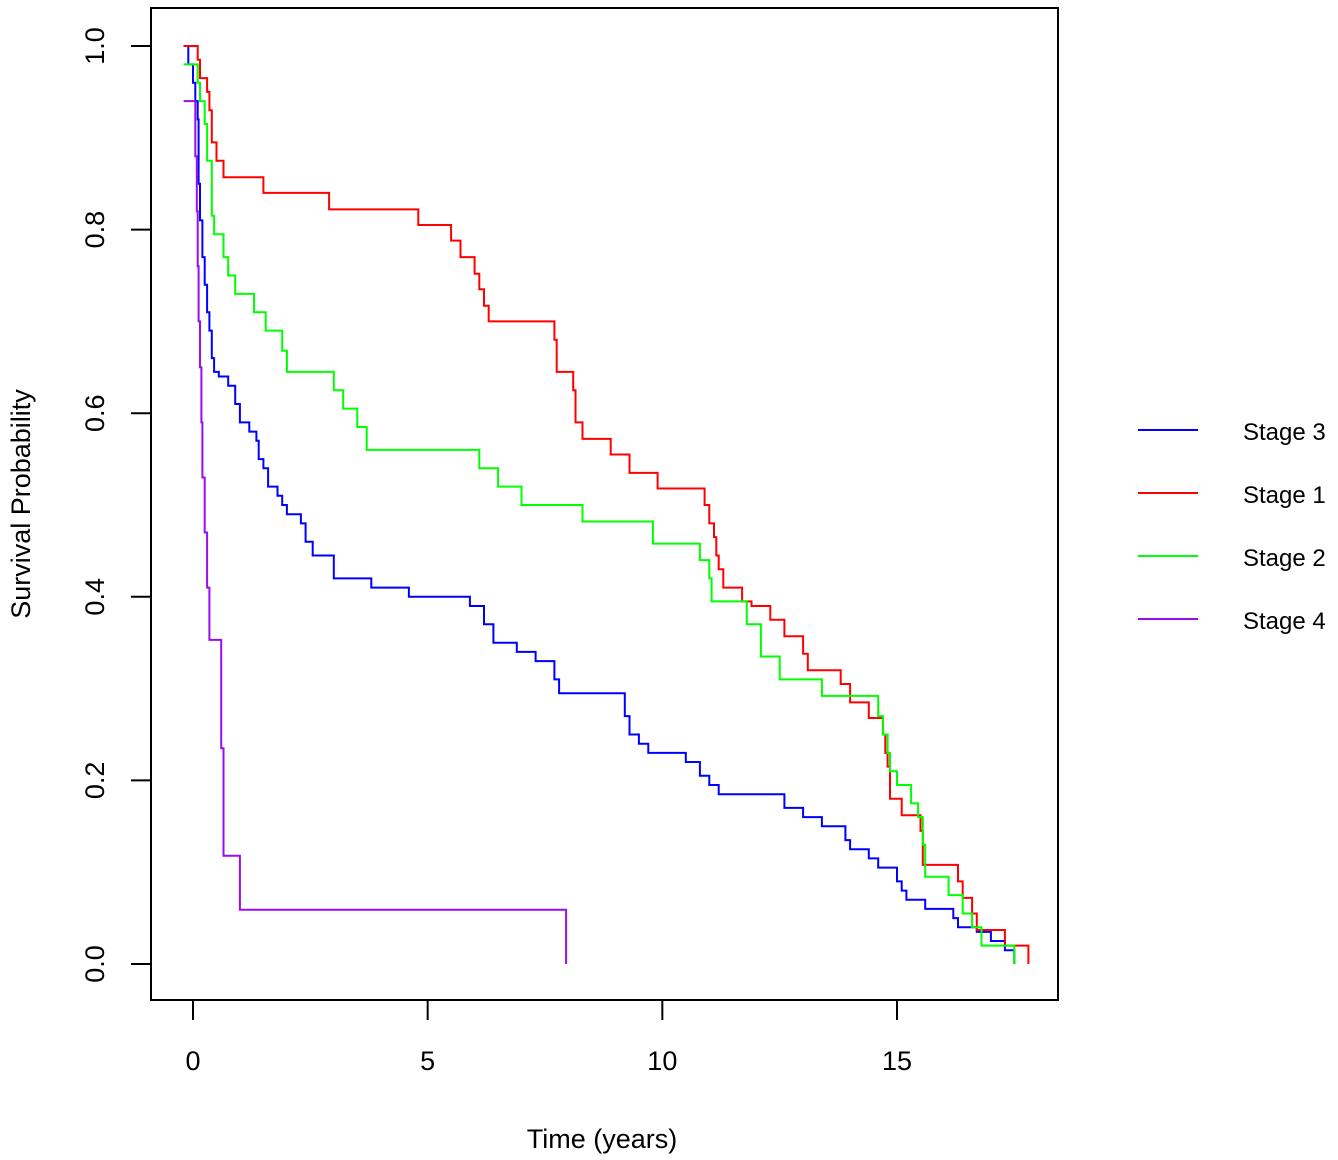 This screenshot has width=1338, height=1160. I want to click on x-tick-label: 15, so click(897, 1061).